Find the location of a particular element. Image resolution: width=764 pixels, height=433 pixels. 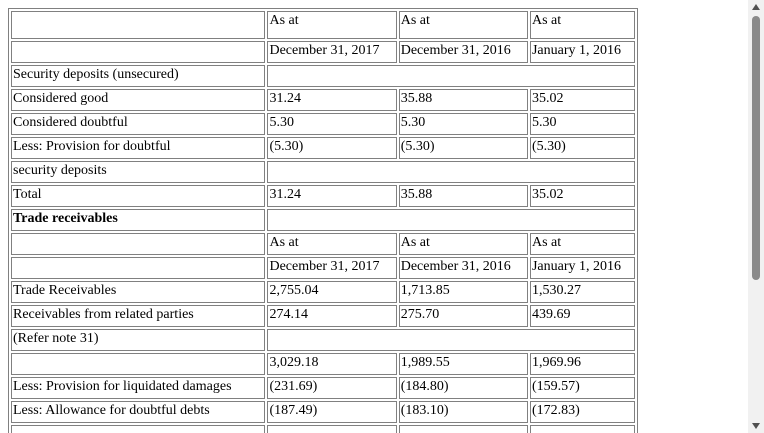

table-row: security deposits is located at coordinates (323, 172).